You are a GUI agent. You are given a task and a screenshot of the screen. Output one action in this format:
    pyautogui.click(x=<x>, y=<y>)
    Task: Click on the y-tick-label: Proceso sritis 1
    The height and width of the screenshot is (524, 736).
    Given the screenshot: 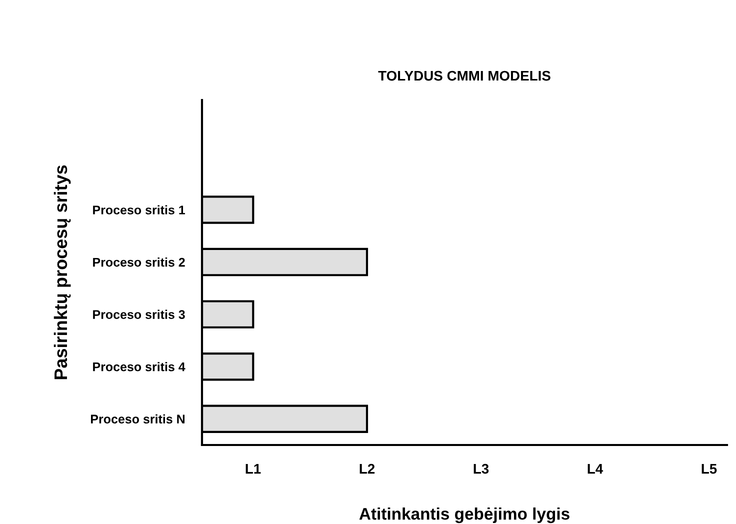 What is the action you would take?
    pyautogui.click(x=139, y=209)
    